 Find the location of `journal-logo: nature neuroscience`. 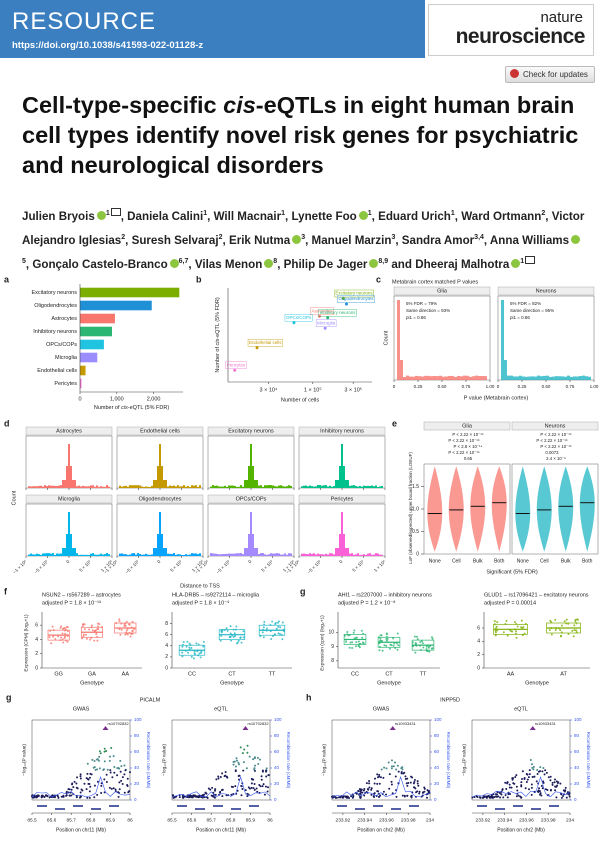

journal-logo: nature neuroscience is located at coordinates (511, 30).